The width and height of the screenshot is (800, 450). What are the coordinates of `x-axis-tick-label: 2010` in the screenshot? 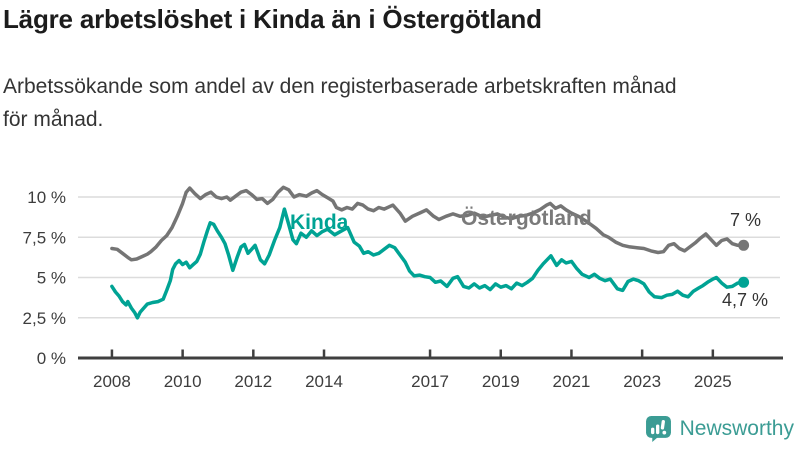 It's located at (183, 381).